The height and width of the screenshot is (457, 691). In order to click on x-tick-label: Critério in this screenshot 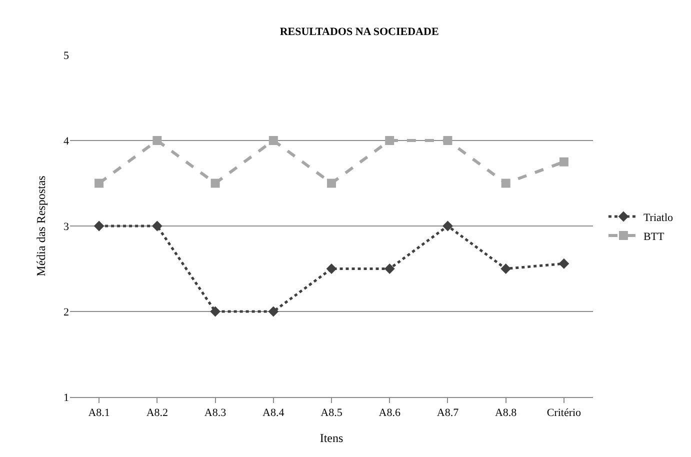, I will do `click(564, 413)`.